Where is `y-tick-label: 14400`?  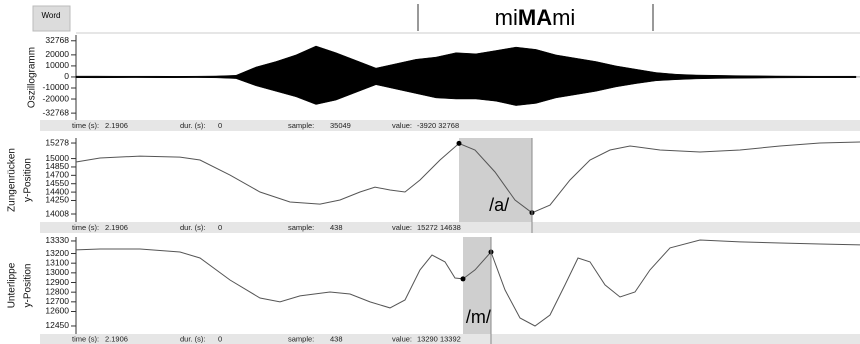
y-tick-label: 14400 is located at coordinates (57, 191).